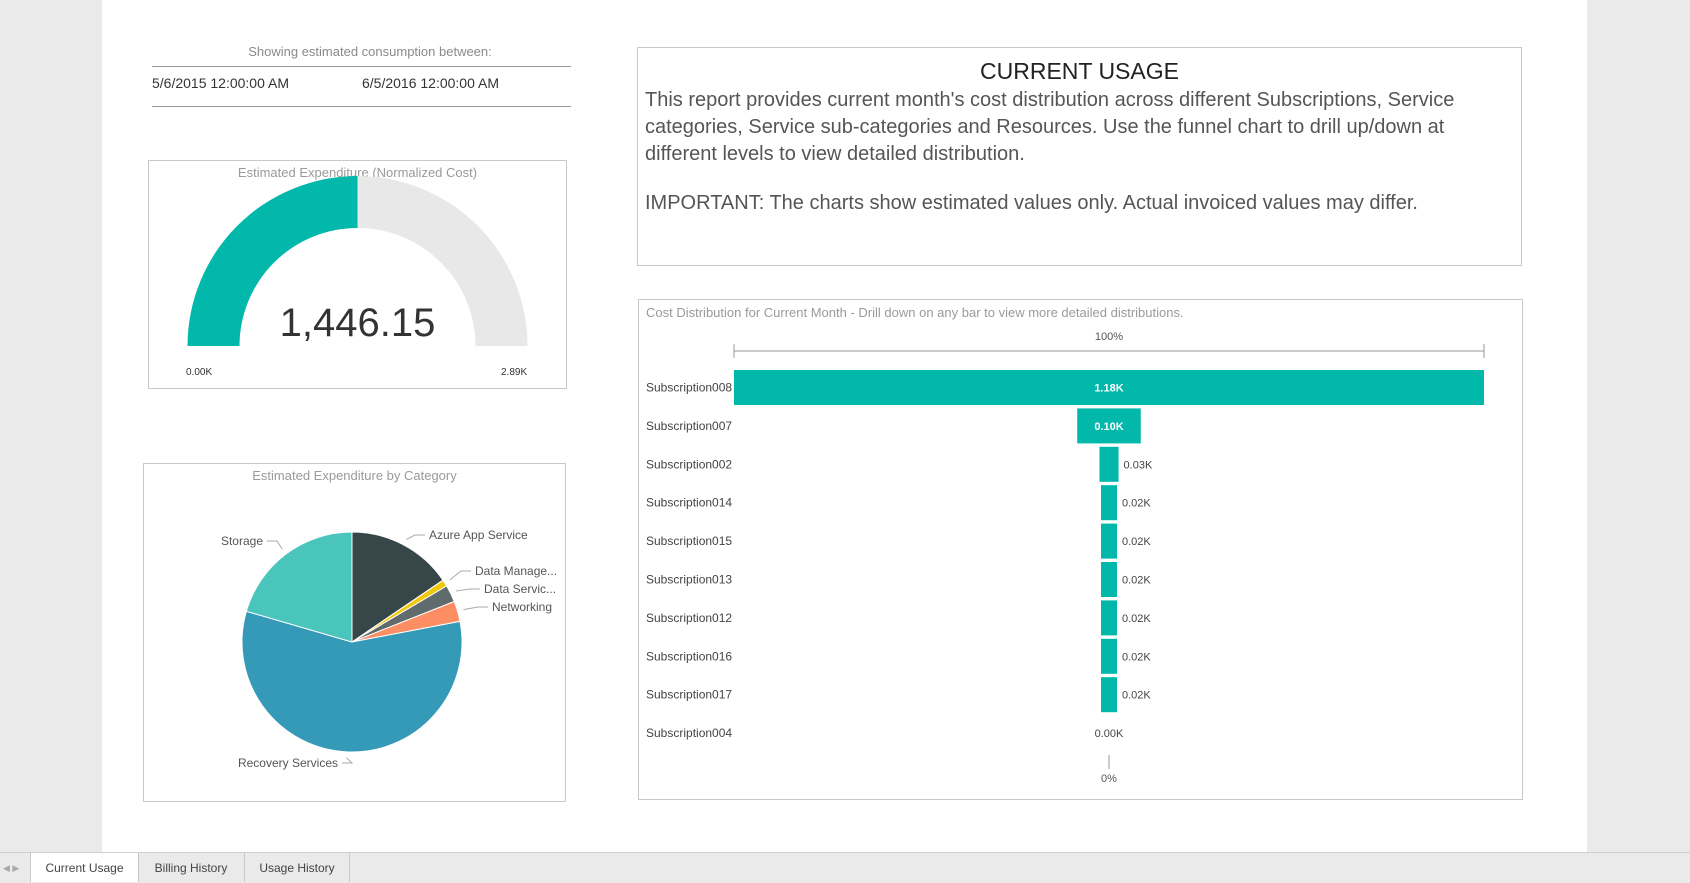 This screenshot has height=883, width=1690. I want to click on funnel-category-label: Subscription012, so click(689, 618).